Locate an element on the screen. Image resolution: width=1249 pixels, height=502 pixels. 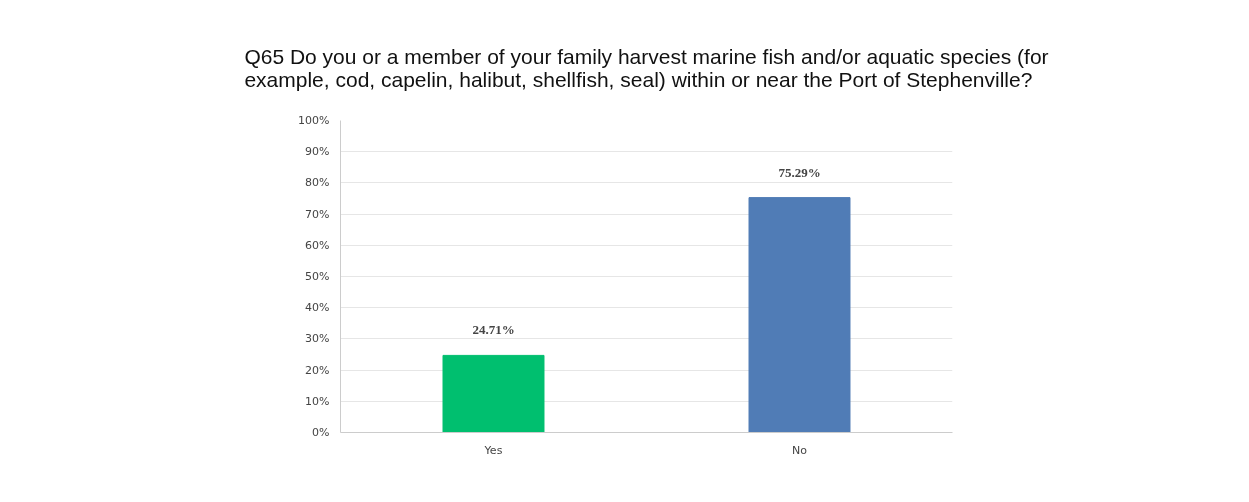
data-label: 75.29% is located at coordinates (799, 172).